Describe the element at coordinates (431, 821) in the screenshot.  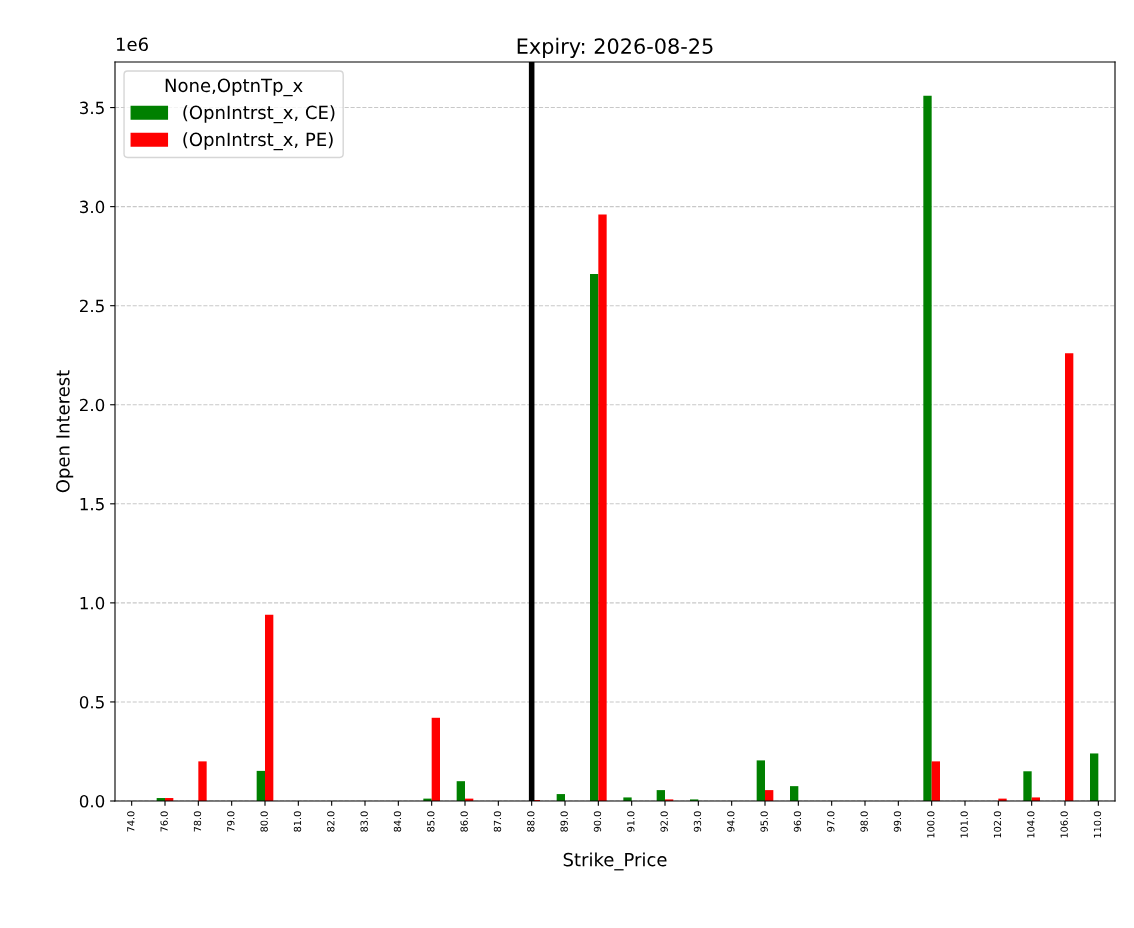
I see `x-tick-label: 85.0` at that location.